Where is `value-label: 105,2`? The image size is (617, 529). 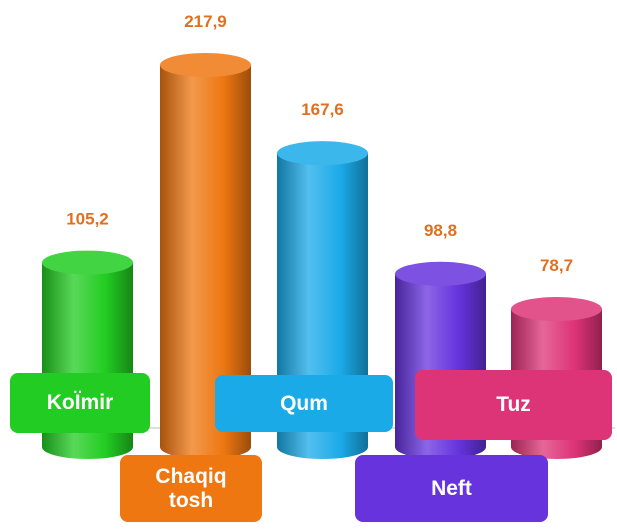 value-label: 105,2 is located at coordinates (87, 219).